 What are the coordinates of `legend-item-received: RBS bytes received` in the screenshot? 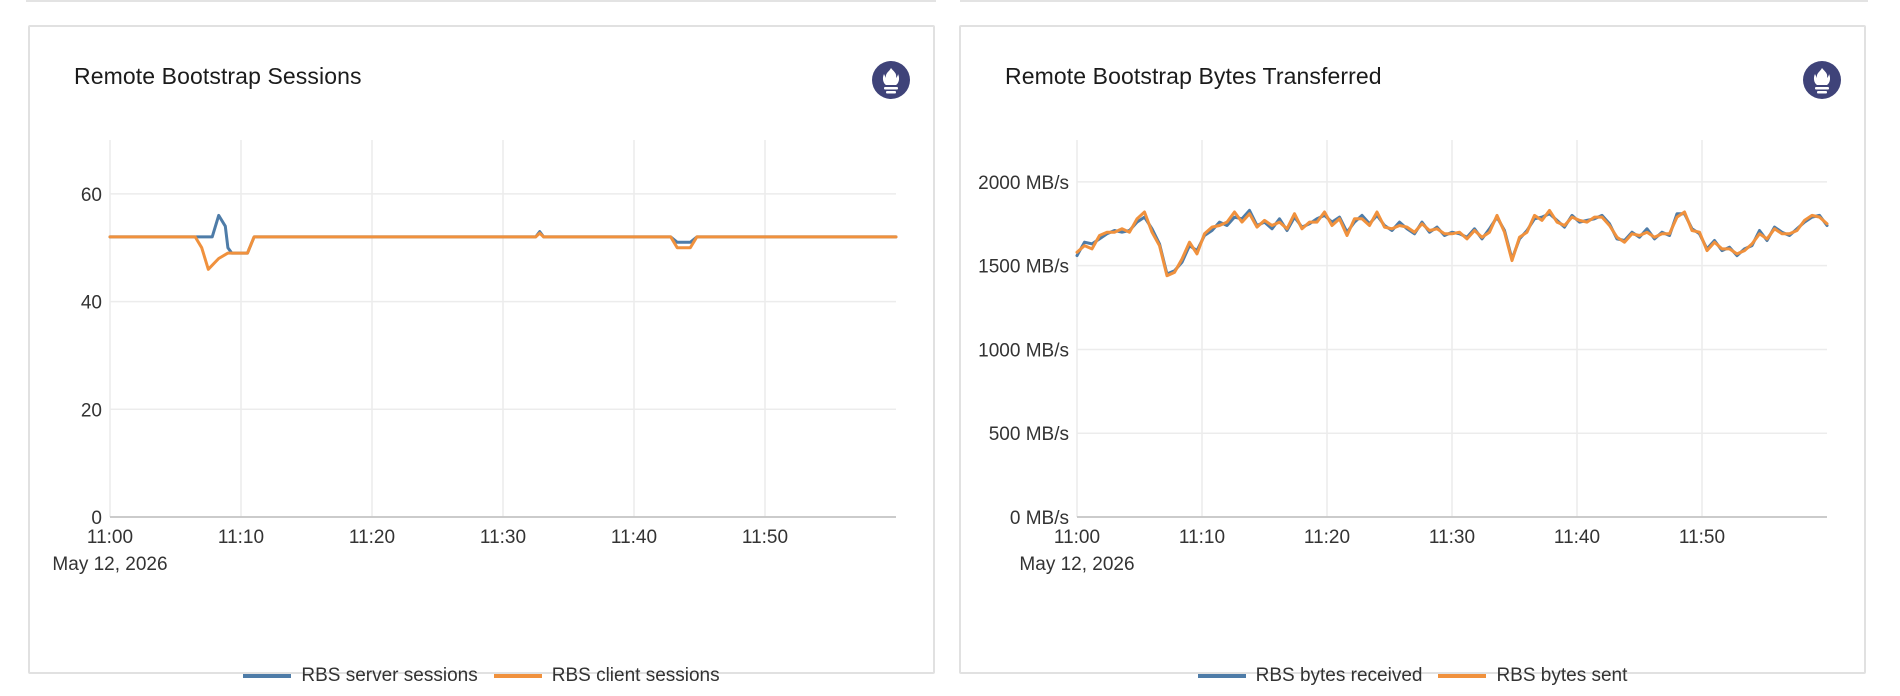 It's located at (1310, 676).